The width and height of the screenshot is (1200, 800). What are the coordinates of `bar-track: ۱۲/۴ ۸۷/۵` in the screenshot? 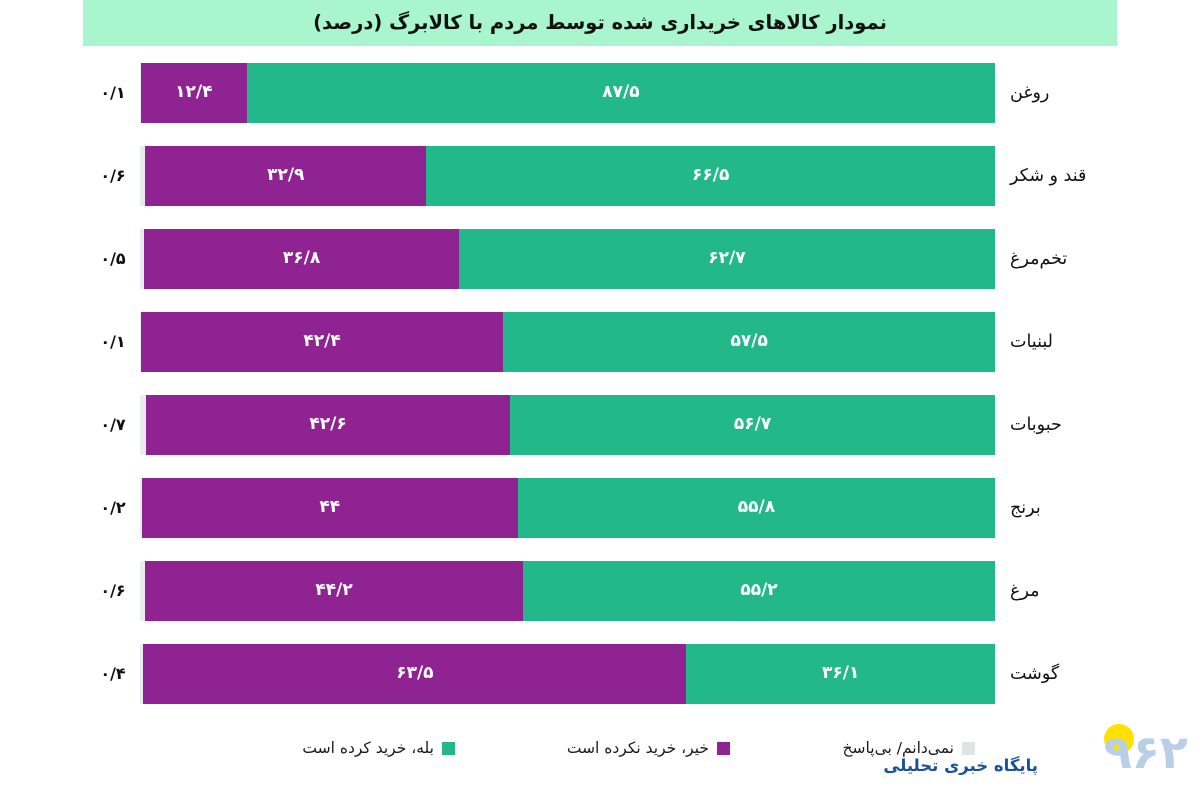 It's located at (567, 93).